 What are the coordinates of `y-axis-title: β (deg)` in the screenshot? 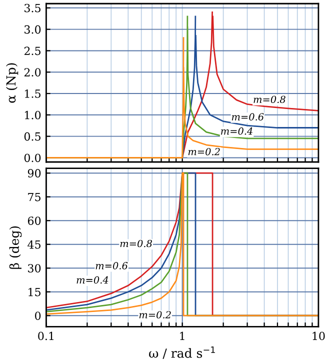 It's located at (15, 247).